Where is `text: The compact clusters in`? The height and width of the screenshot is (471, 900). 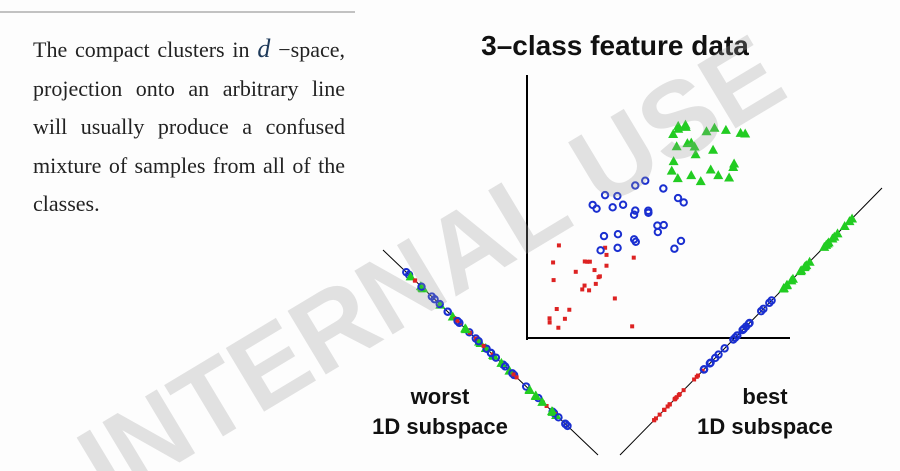
text: The compact clusters in is located at coordinates (141, 49).